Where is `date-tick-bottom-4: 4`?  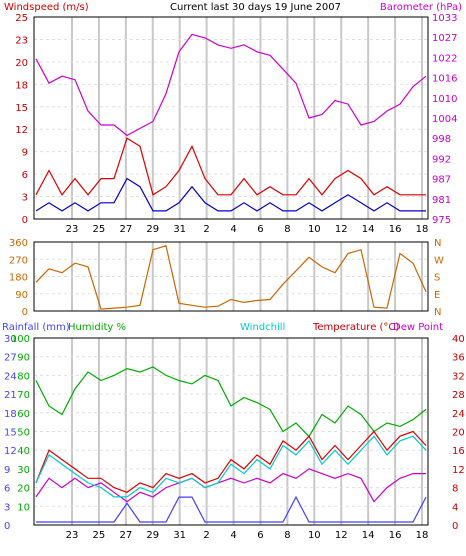 date-tick-bottom-4: 4 is located at coordinates (233, 535).